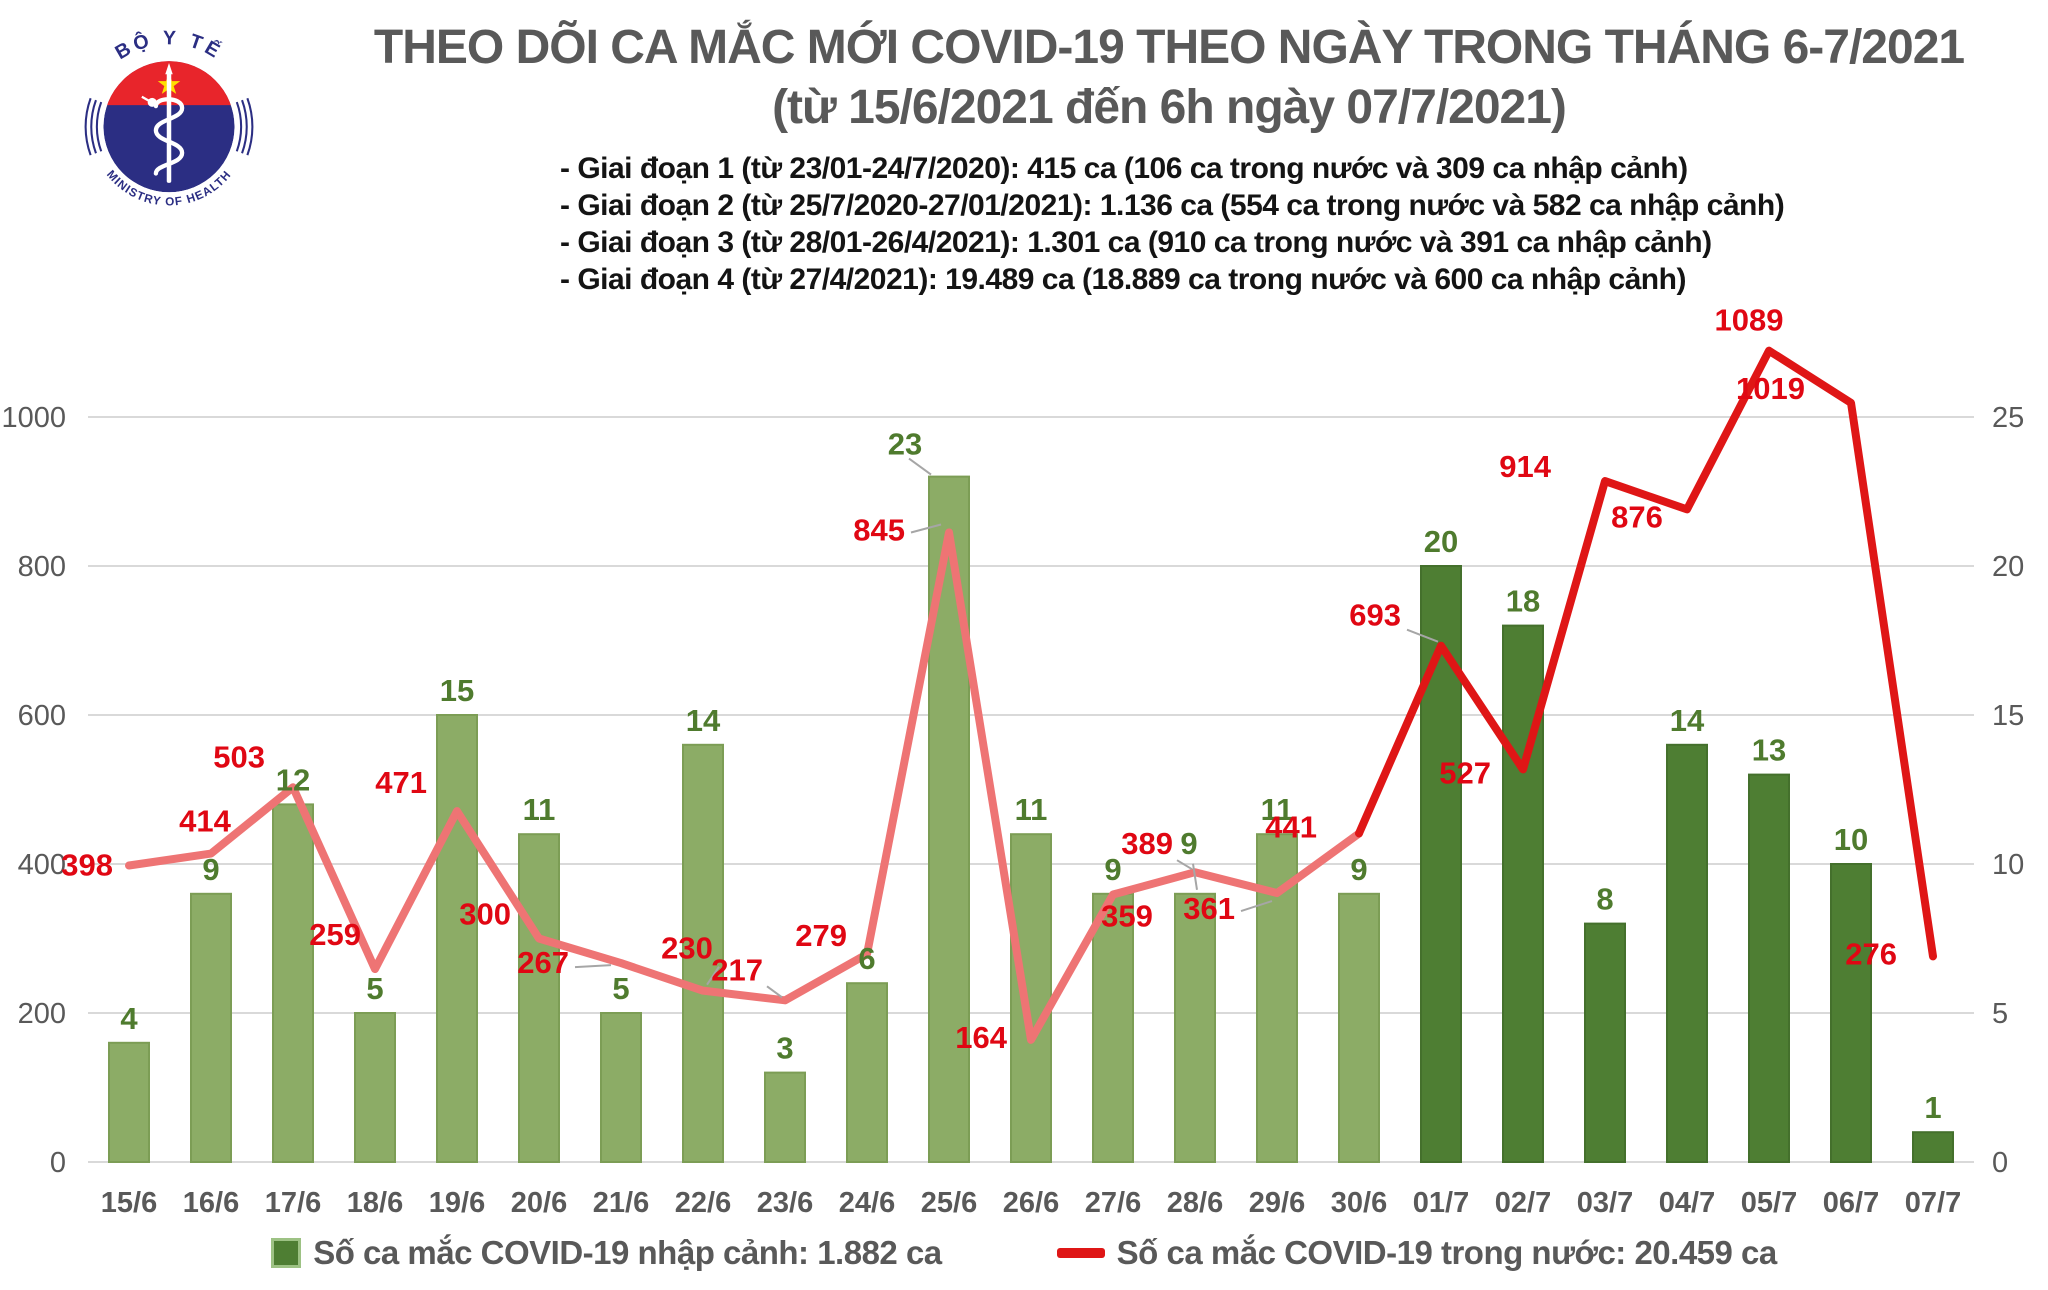 This screenshot has height=1290, width=2048. I want to click on y-axis-right-label: 15, so click(2008, 716).